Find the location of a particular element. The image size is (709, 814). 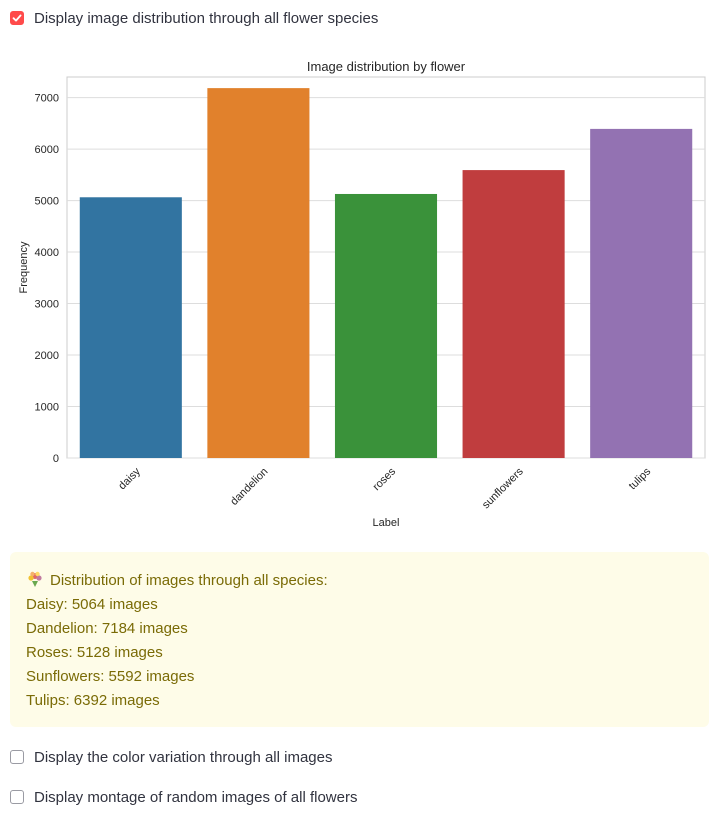

x-tick-label: tulips is located at coordinates (640, 478).